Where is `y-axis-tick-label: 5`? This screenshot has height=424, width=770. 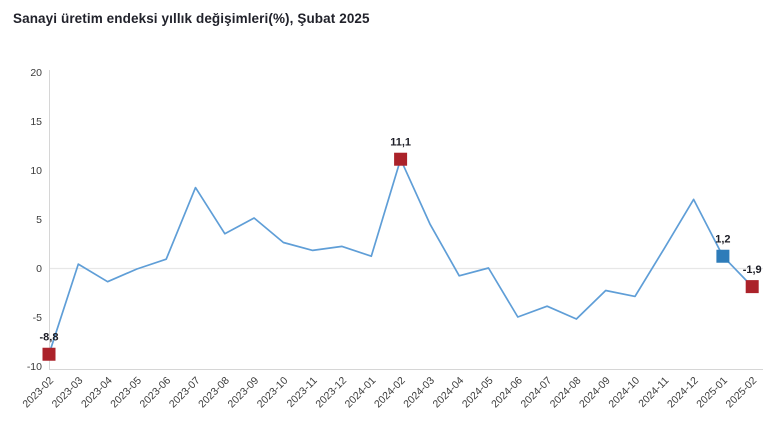 y-axis-tick-label: 5 is located at coordinates (39, 220).